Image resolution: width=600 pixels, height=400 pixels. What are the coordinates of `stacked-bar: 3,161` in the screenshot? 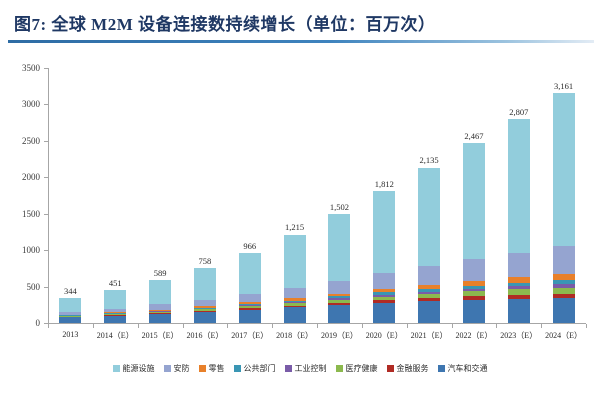 It's located at (563, 202).